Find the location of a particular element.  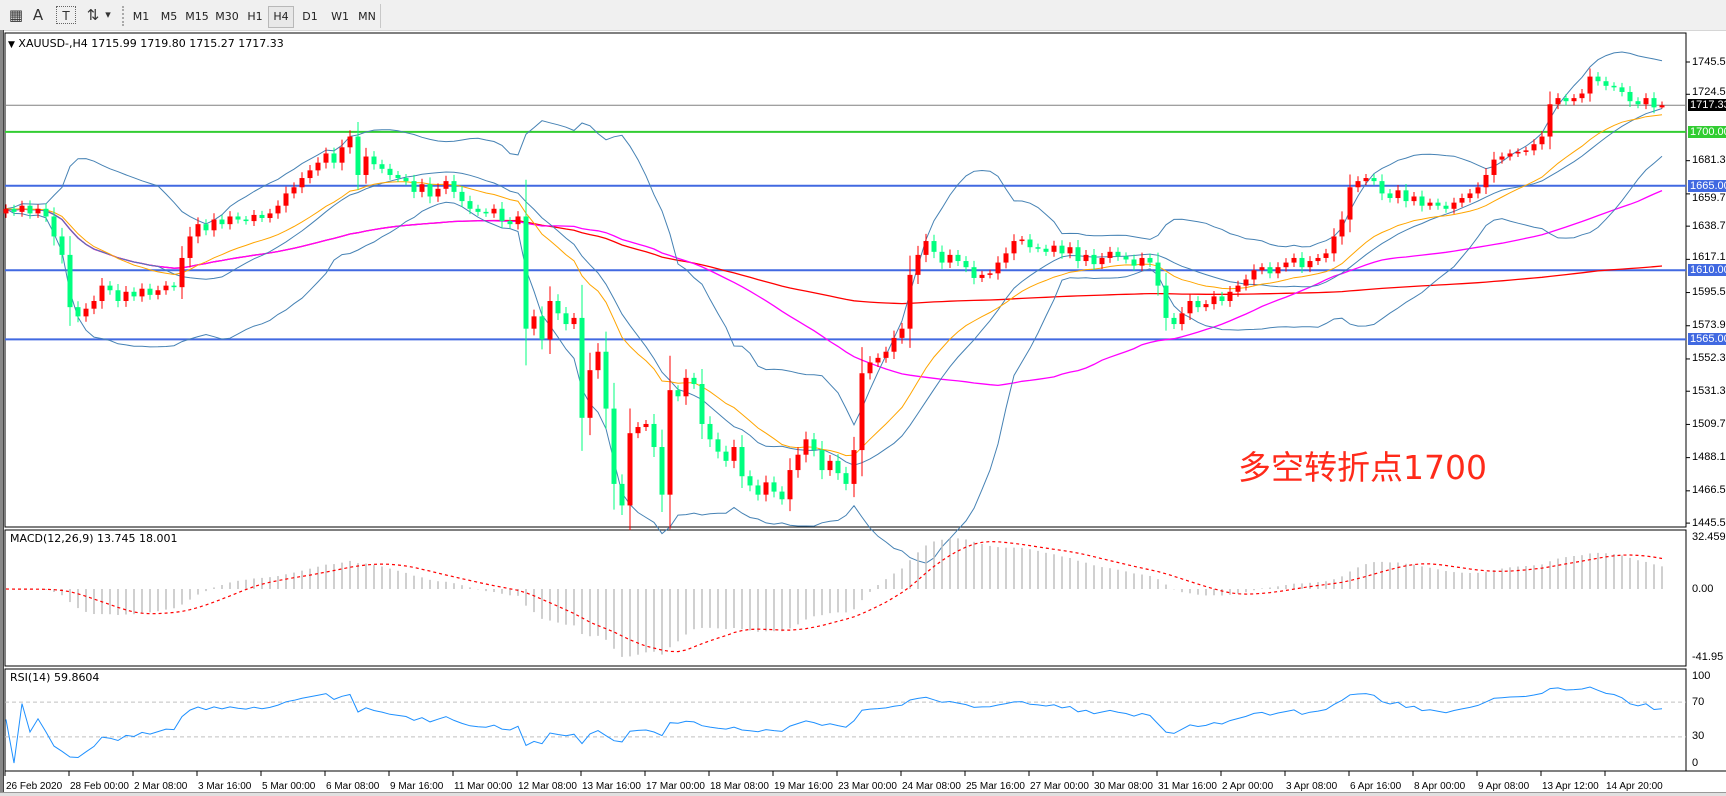

time-tick-label: 8 Apr 00:00 is located at coordinates (1440, 786).